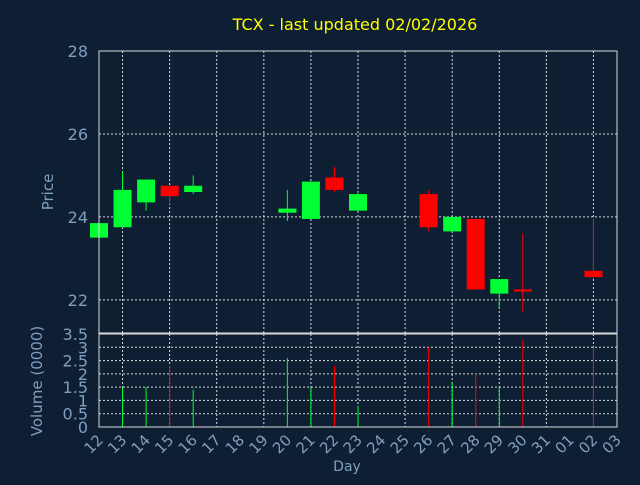 Image resolution: width=640 pixels, height=485 pixels. What do you see at coordinates (117, 444) in the screenshot?
I see `day-tick-label: 13` at bounding box center [117, 444].